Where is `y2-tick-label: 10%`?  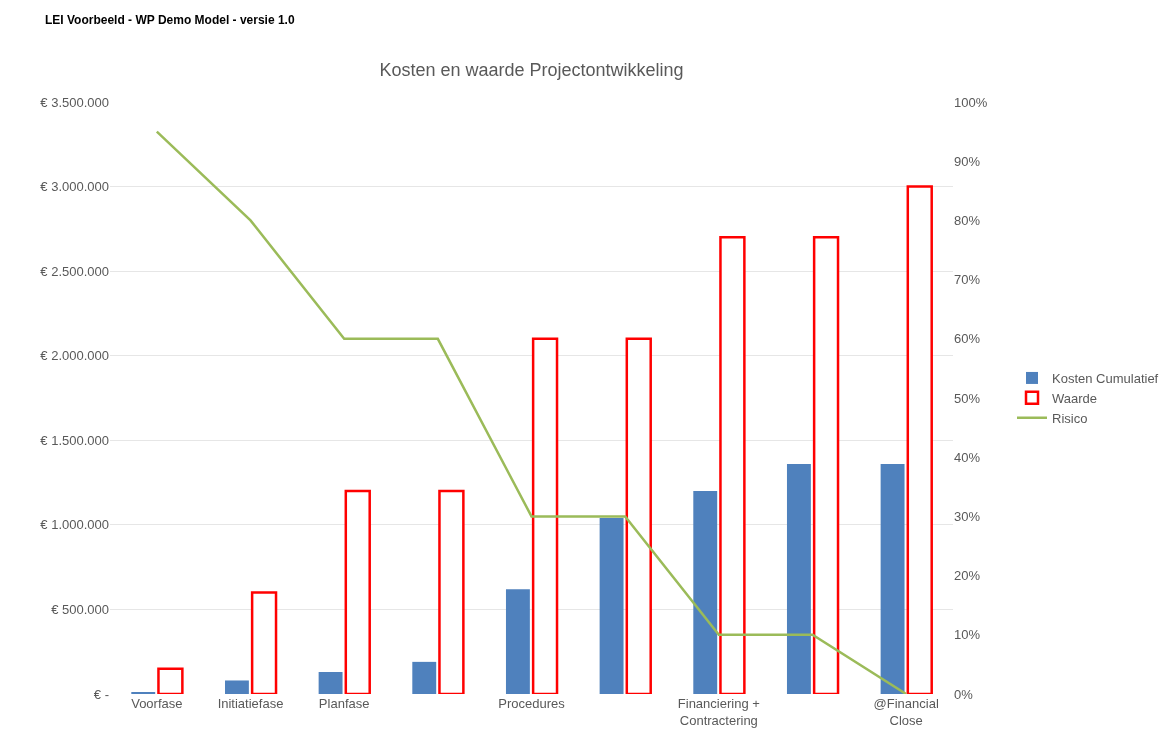 y2-tick-label: 10% is located at coordinates (967, 635).